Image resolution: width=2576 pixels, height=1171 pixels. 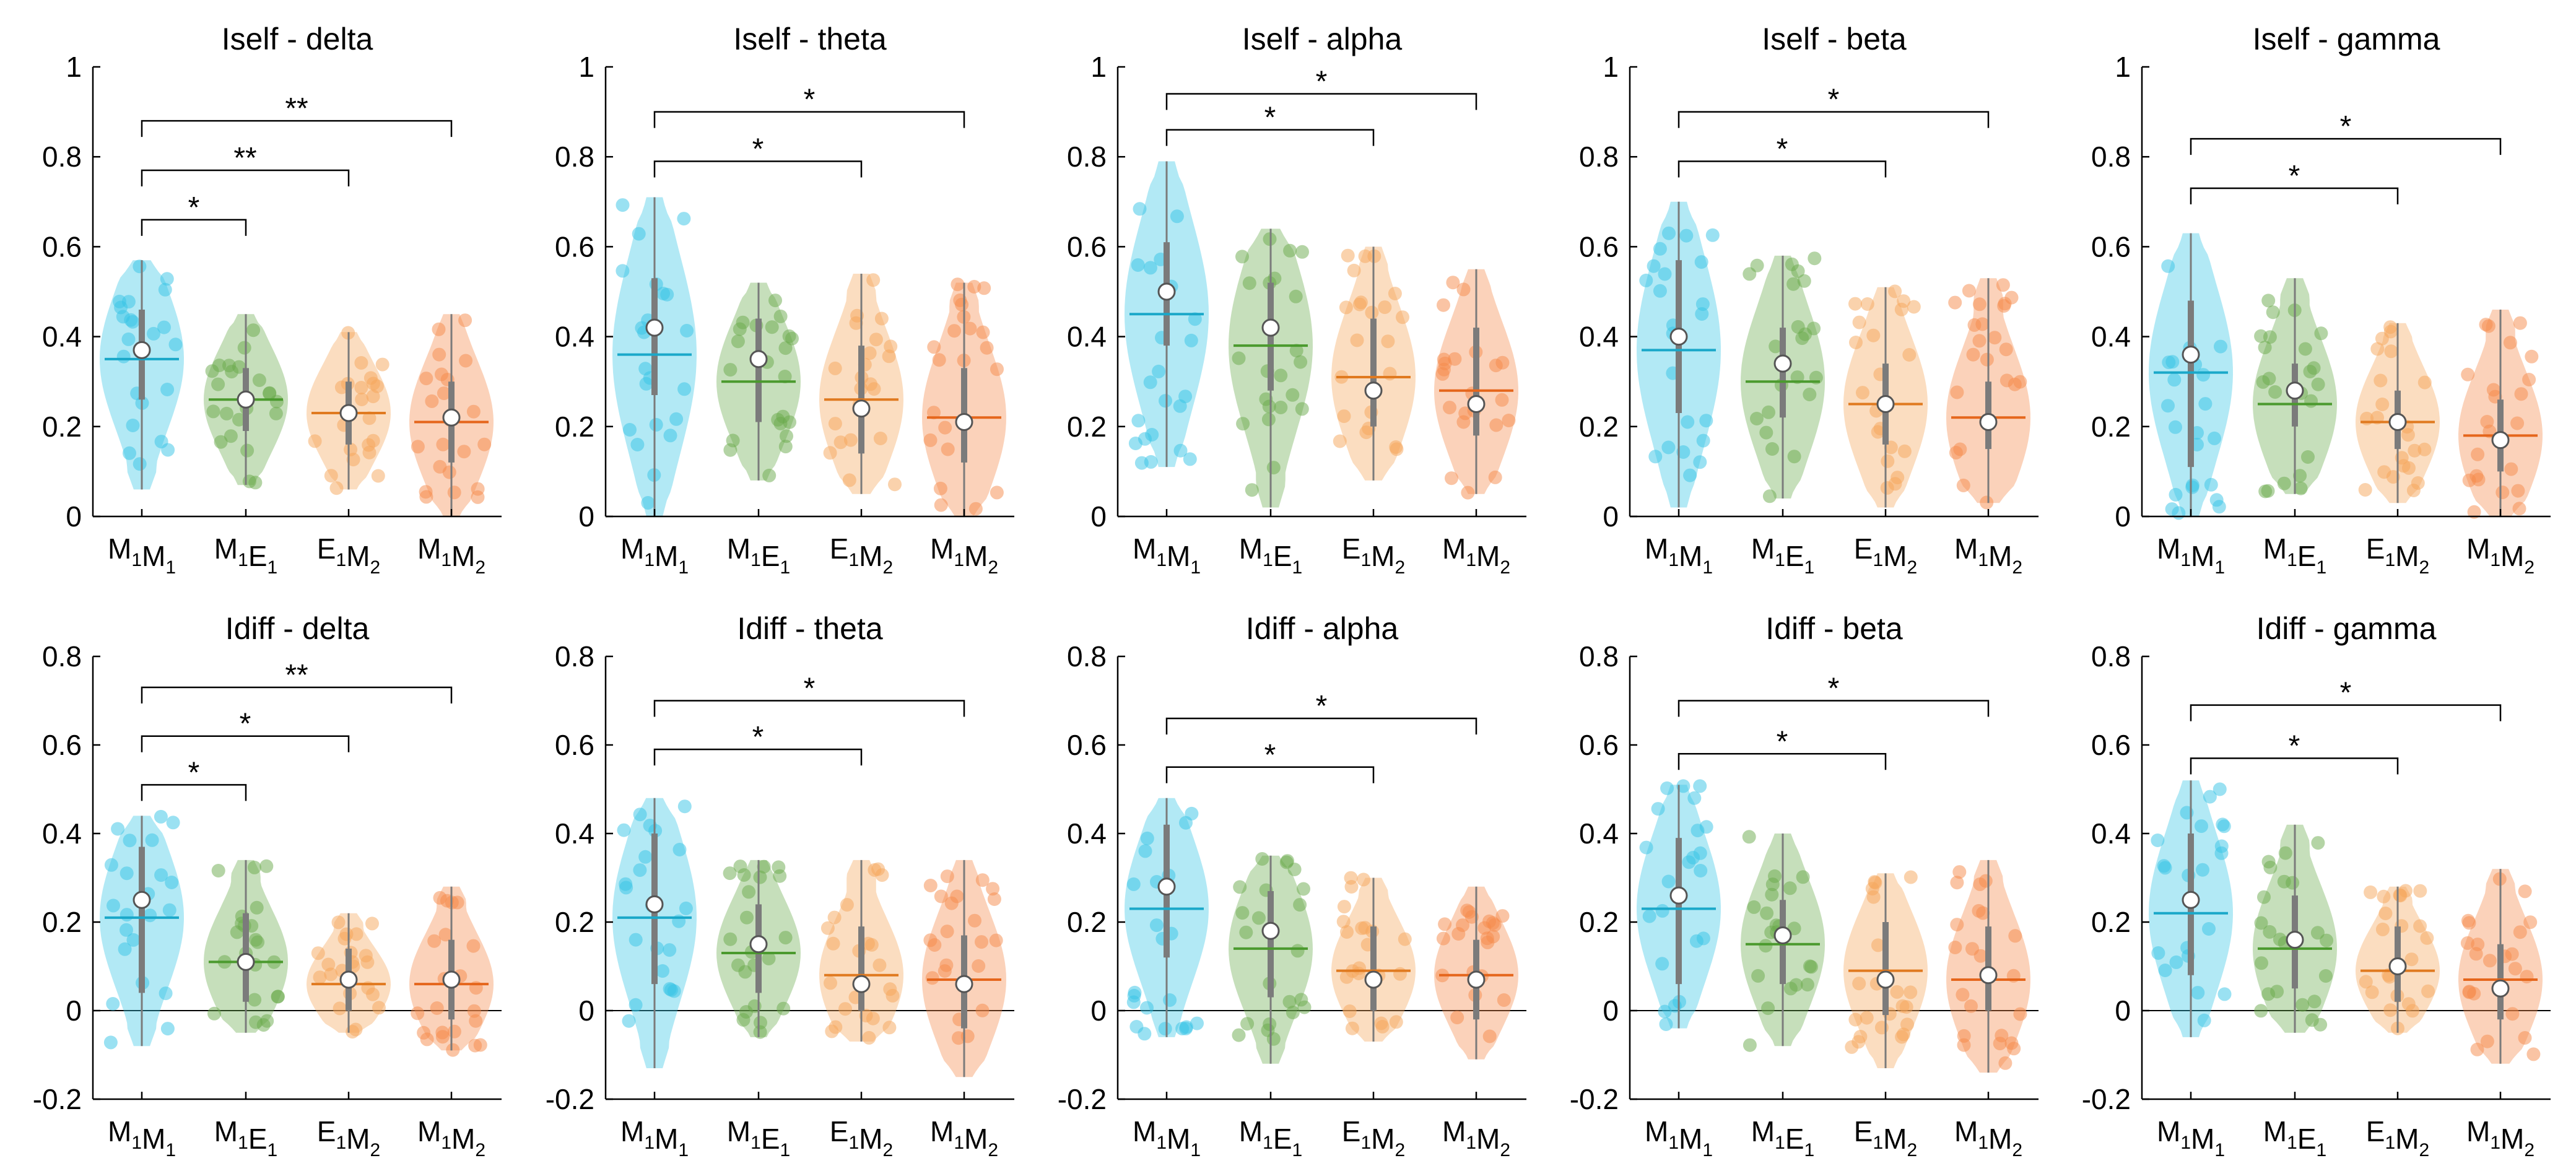 I want to click on significance-label: **, so click(x=296, y=108).